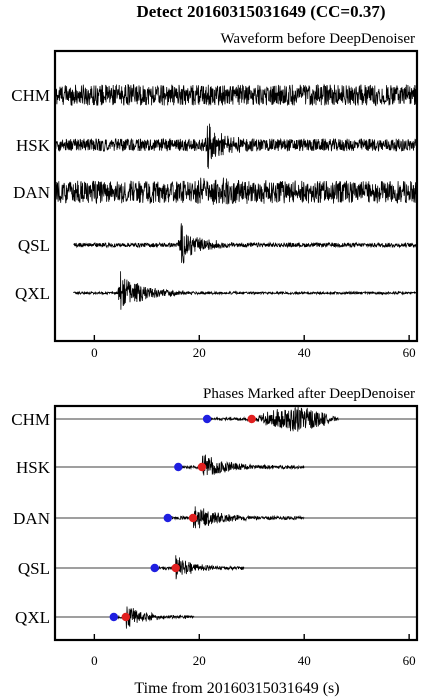  Describe the element at coordinates (317, 39) in the screenshot. I see `panel-top-subtitle: Waveform before DeepDenoiser` at that location.